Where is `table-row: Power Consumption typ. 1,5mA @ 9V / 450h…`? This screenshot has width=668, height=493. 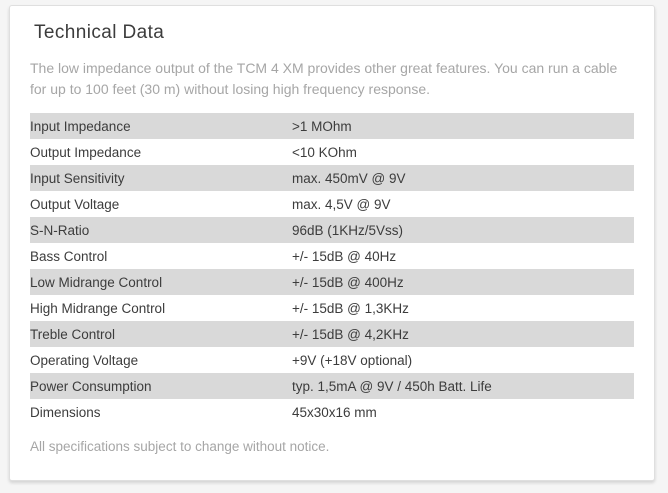
table-row: Power Consumption typ. 1,5mA @ 9V / 450h… is located at coordinates (332, 386).